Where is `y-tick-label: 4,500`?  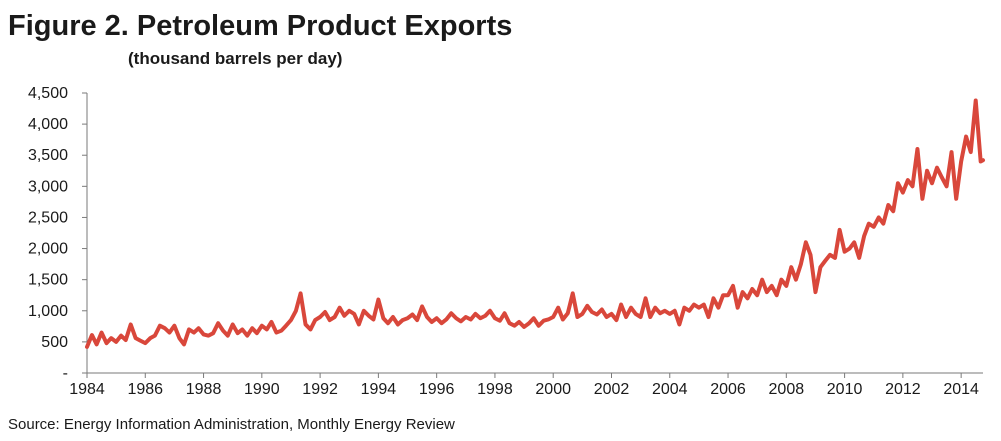 y-tick-label: 4,500 is located at coordinates (48, 93).